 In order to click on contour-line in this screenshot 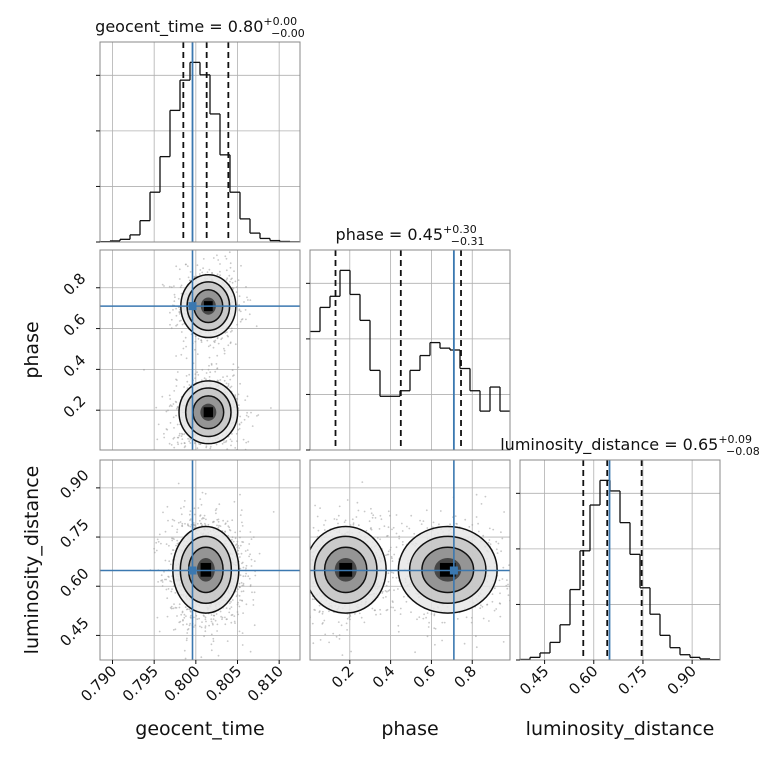, I will do `click(208, 412)`.